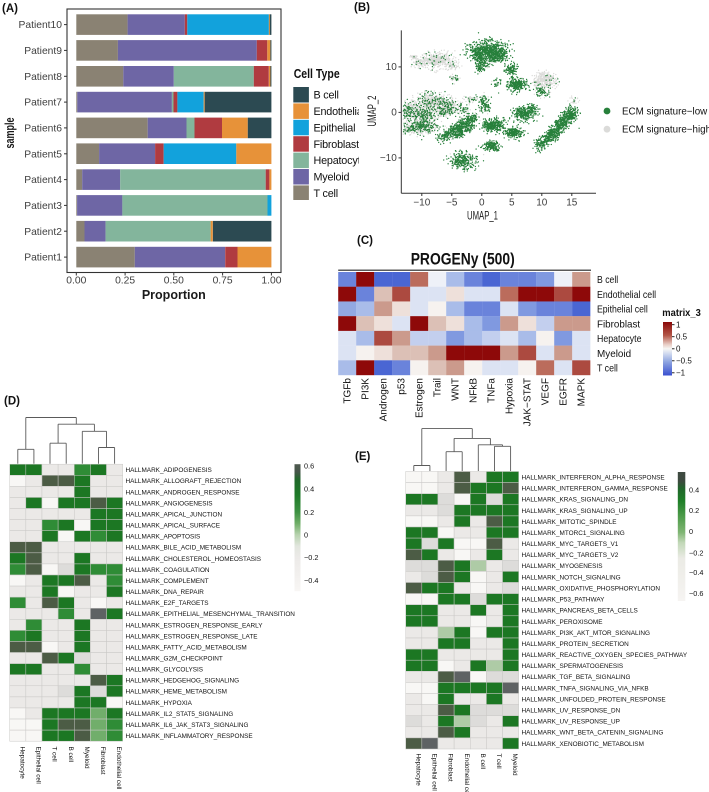  I want to click on svg-text: EGFR, so click(564, 392).